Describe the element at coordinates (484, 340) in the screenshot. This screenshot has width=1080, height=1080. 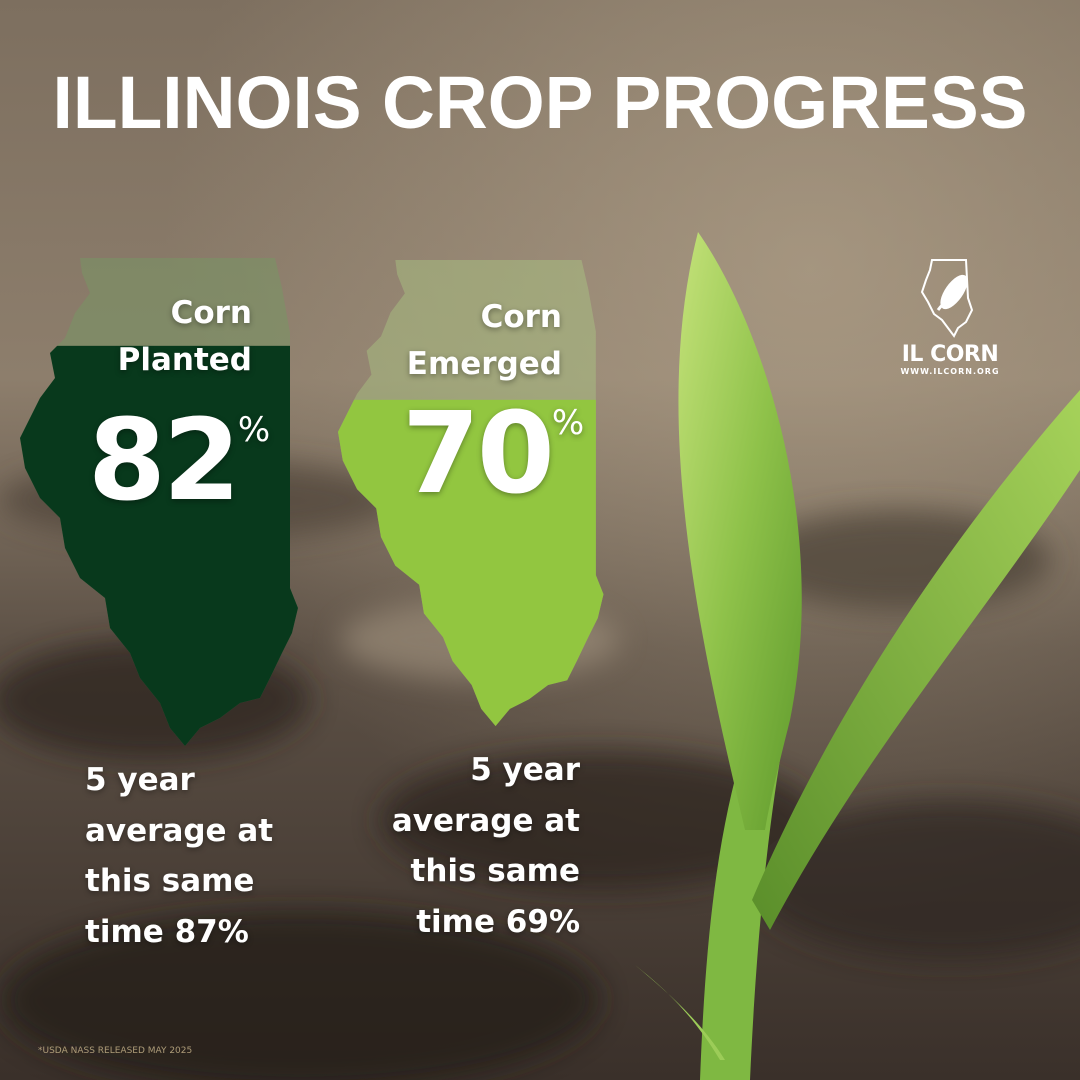
I see `stat-label: Corn Emerged` at that location.